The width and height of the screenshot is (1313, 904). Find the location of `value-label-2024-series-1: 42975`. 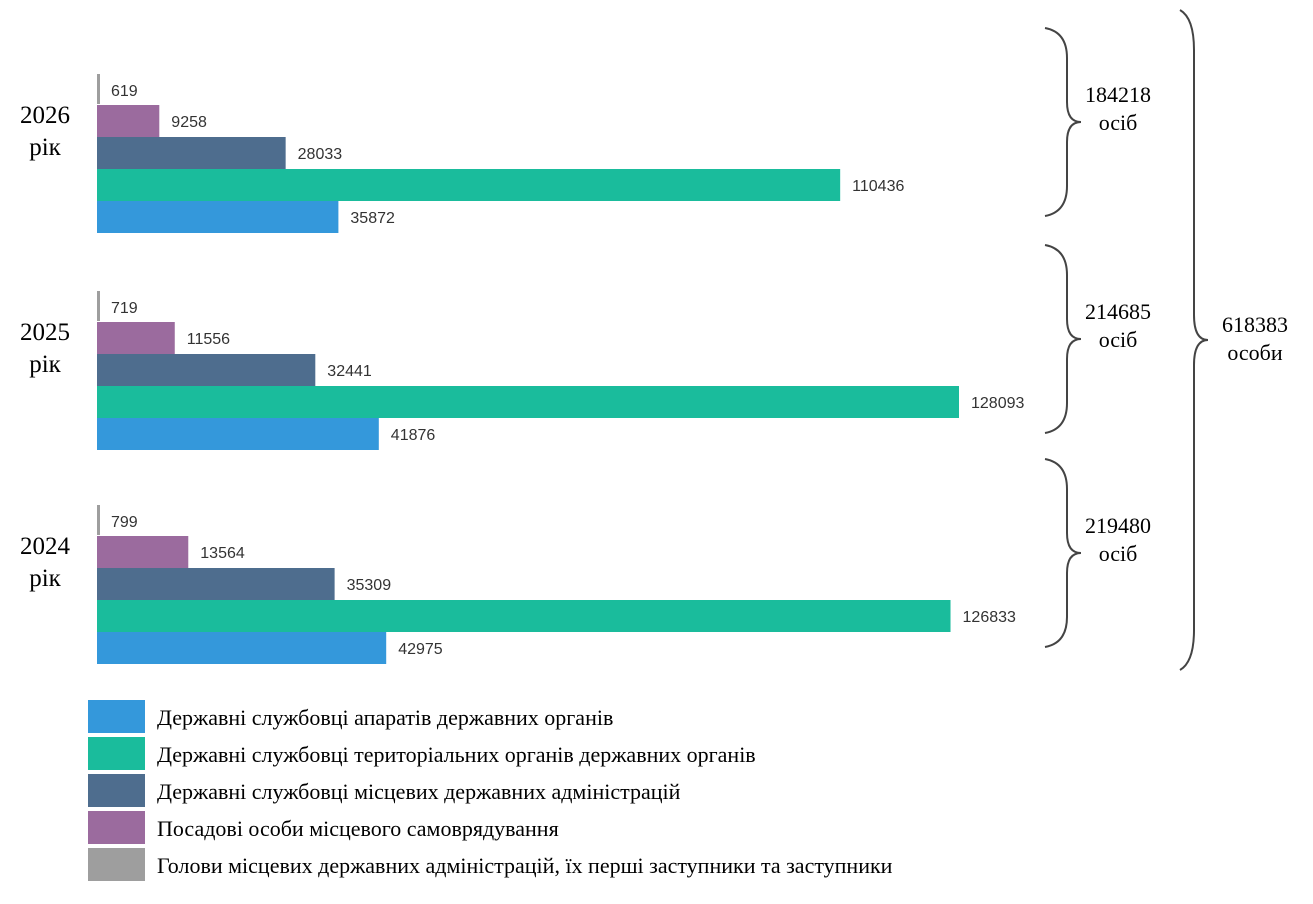

value-label-2024-series-1: 42975 is located at coordinates (420, 649).